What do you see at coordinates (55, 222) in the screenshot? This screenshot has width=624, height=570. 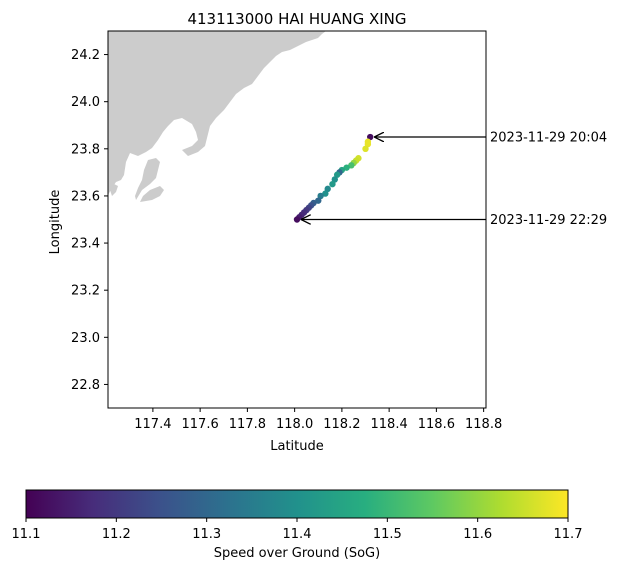 I see `y-axis-label: Longitude` at bounding box center [55, 222].